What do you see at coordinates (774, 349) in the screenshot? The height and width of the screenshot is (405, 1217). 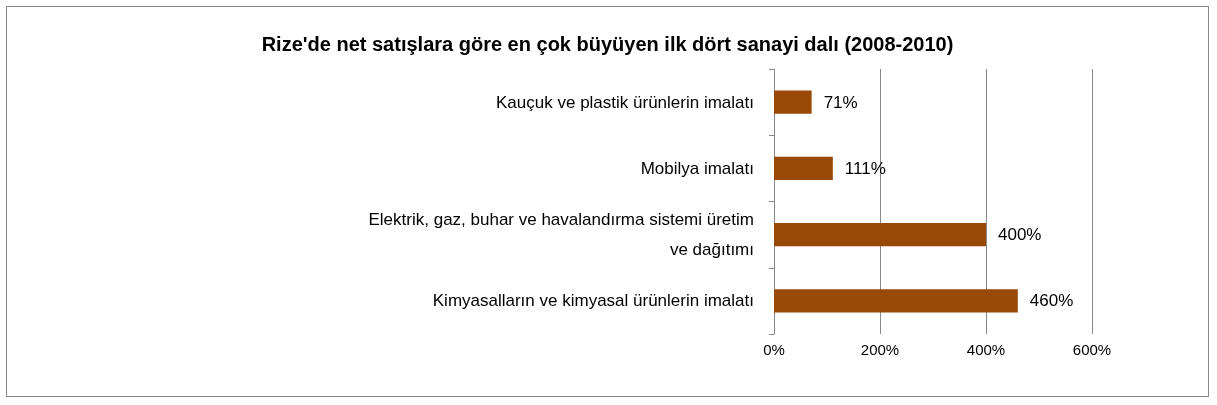 I see `x-tick-label: 0%` at bounding box center [774, 349].